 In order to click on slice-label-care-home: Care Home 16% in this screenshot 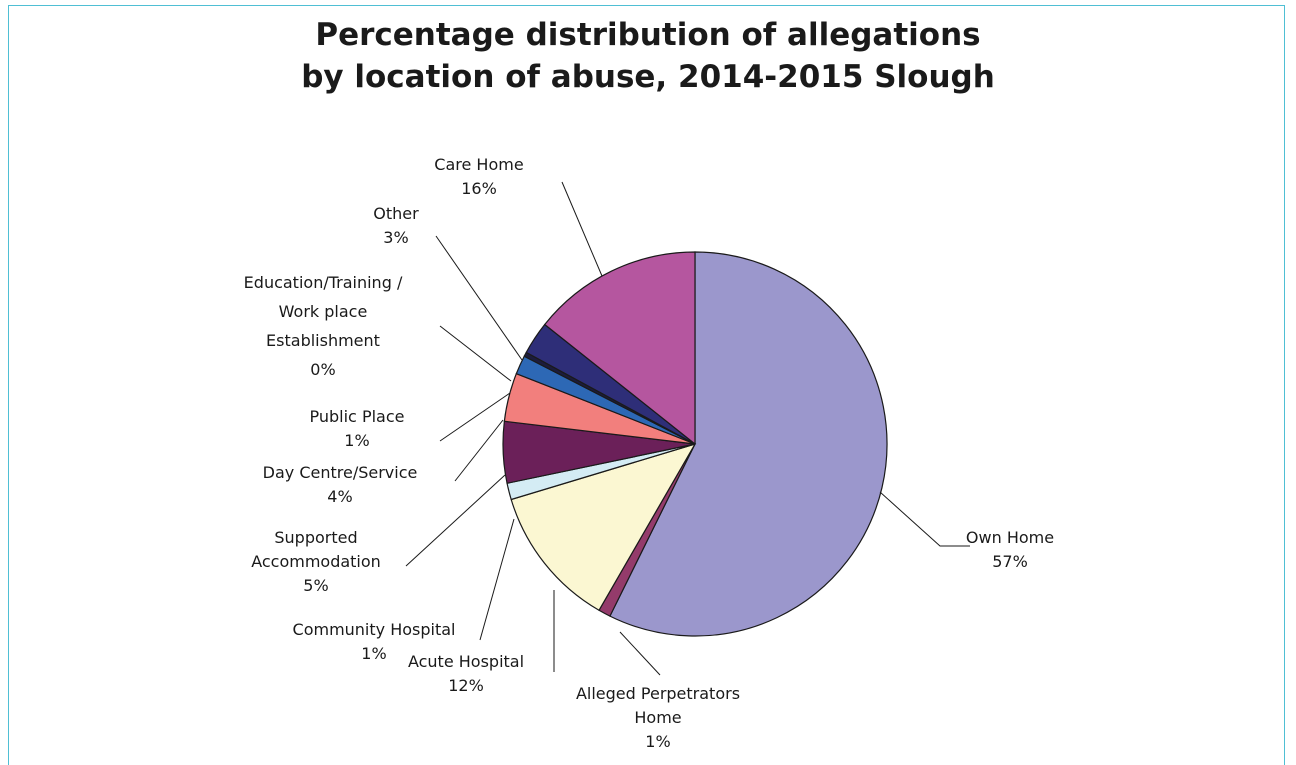, I will do `click(478, 176)`.